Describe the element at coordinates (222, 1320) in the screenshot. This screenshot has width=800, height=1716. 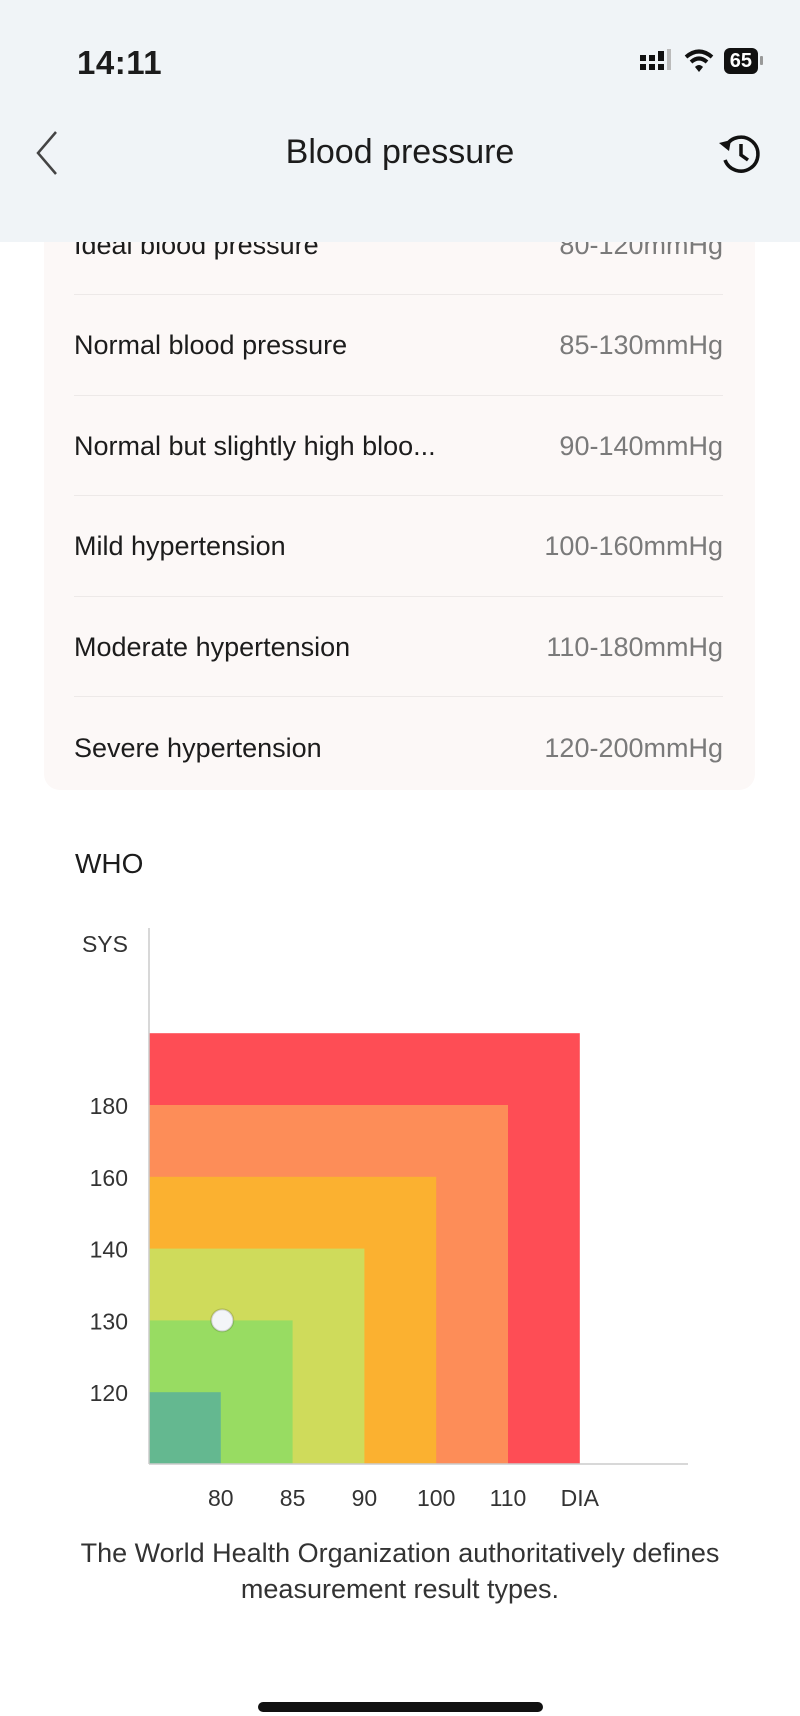
I see `measurement-marker` at that location.